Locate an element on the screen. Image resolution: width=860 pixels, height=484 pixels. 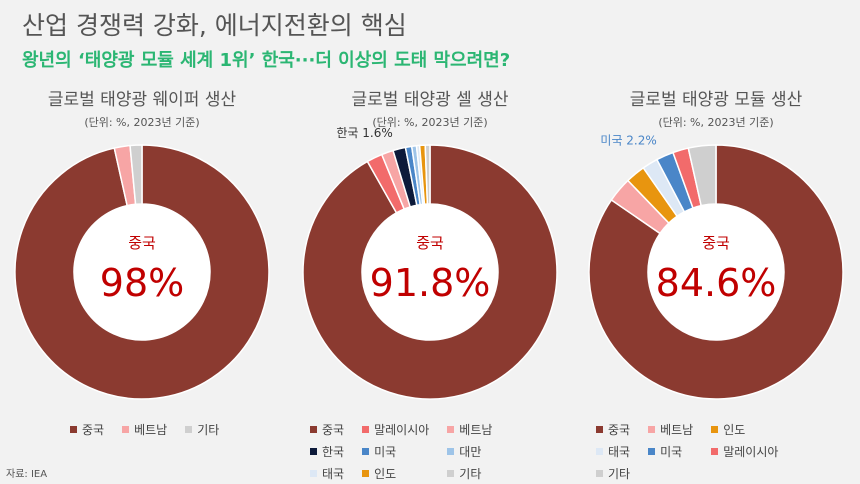
source-note: 자료: IEA is located at coordinates (27, 474).